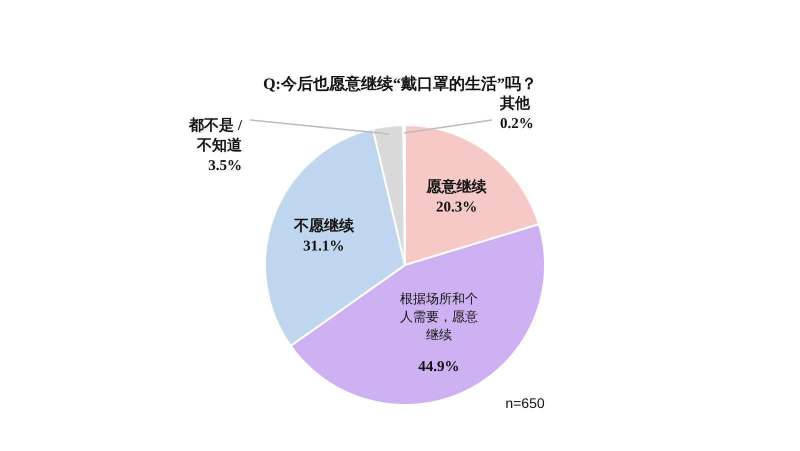 The height and width of the screenshot is (451, 800). What do you see at coordinates (457, 207) in the screenshot?
I see `data-label: 20.3%` at bounding box center [457, 207].